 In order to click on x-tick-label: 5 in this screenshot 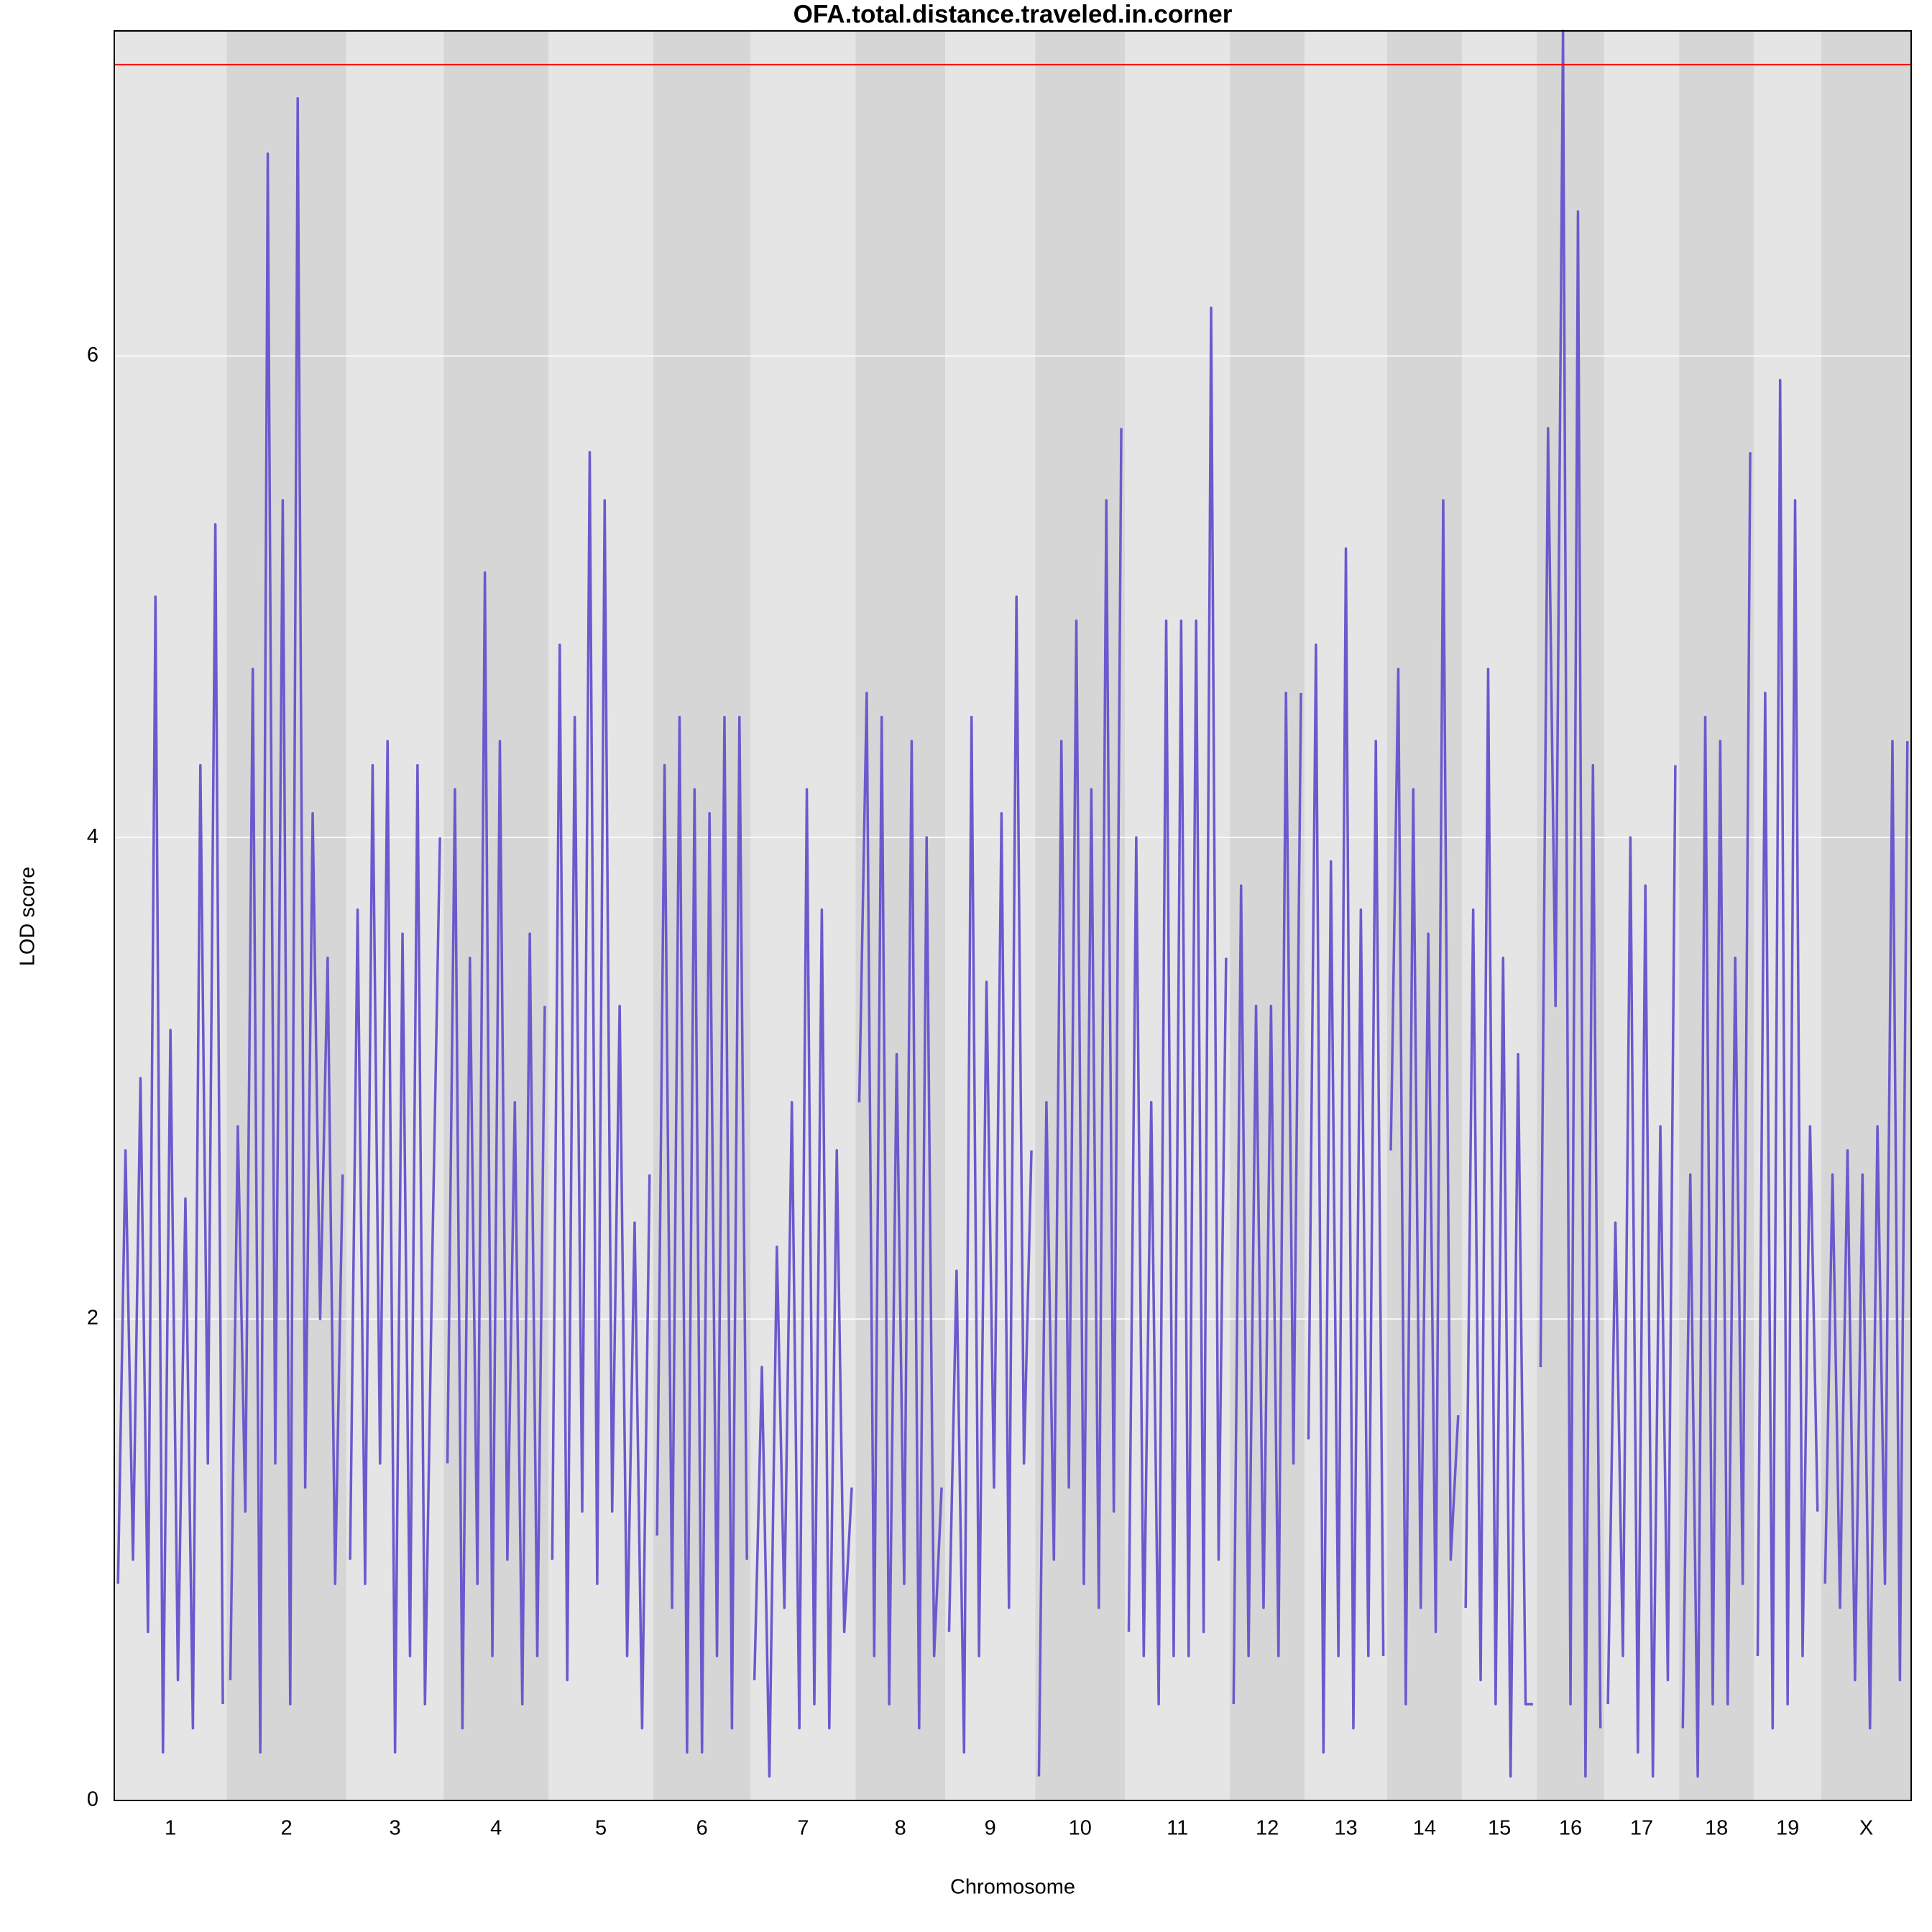, I will do `click(601, 1828)`.